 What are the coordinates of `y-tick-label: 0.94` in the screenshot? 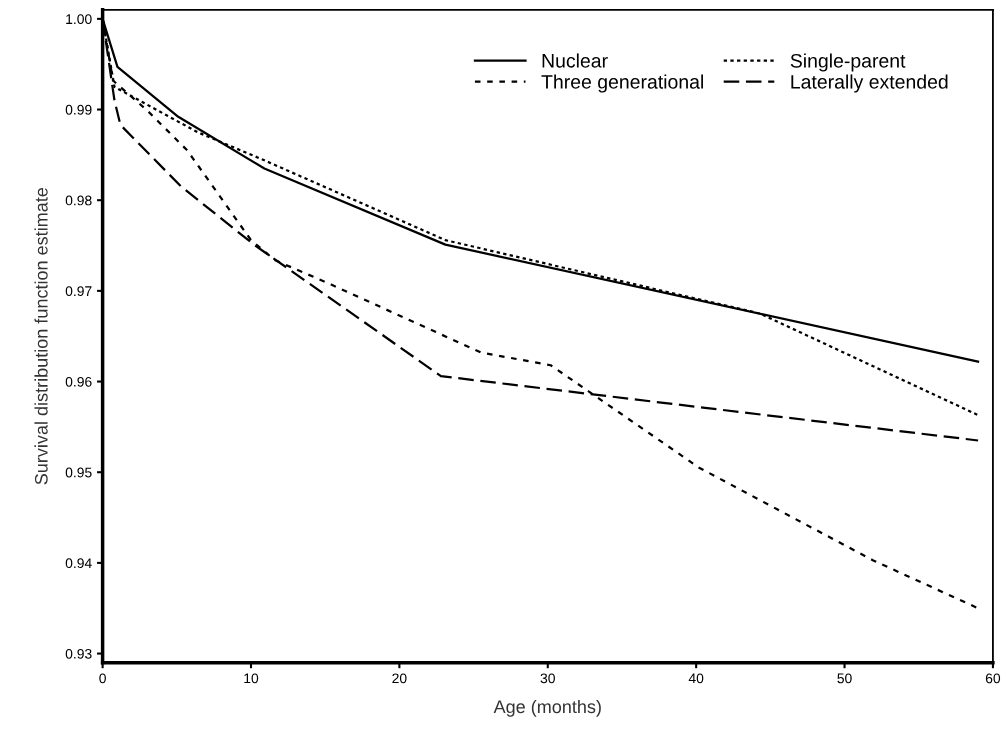 It's located at (78, 563).